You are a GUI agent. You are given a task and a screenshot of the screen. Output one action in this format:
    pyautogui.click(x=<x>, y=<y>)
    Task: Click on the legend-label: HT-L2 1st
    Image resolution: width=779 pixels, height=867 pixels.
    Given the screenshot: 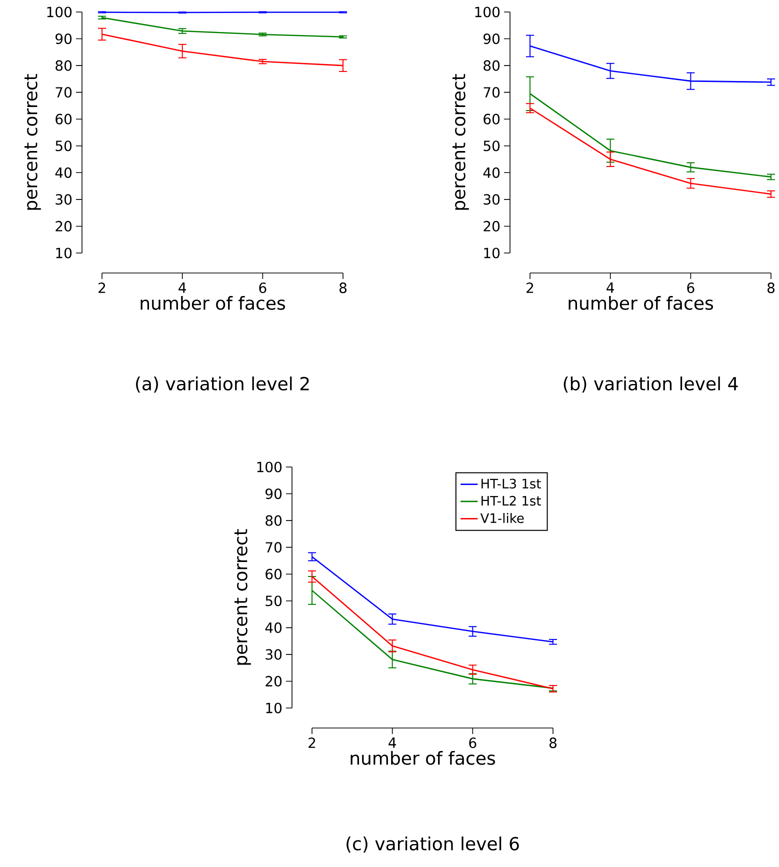 What is the action you would take?
    pyautogui.click(x=511, y=501)
    